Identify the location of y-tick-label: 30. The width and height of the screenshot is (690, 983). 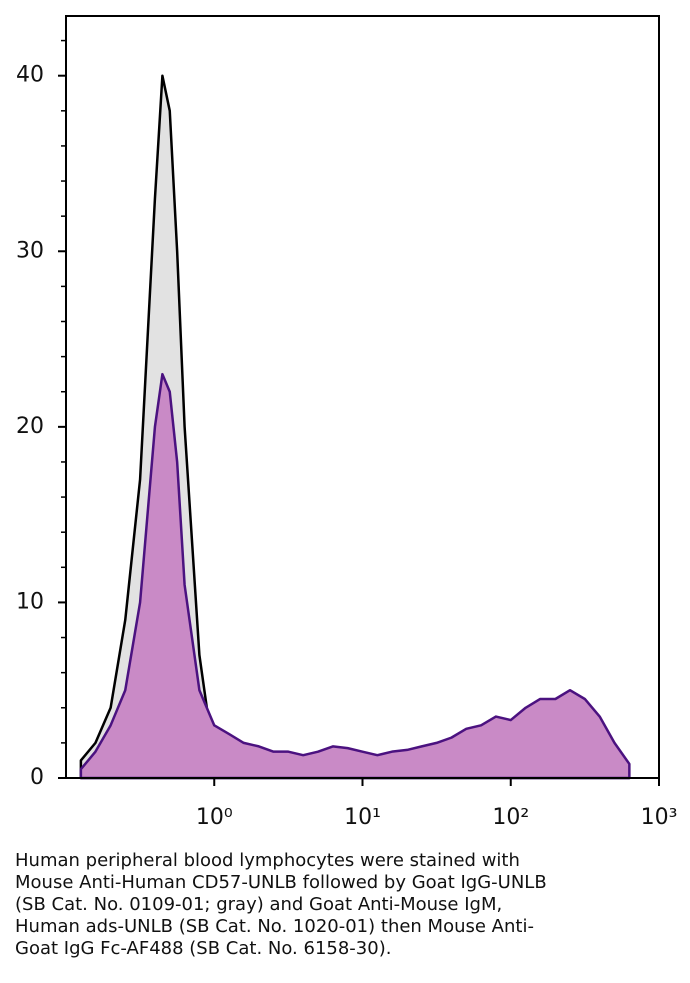
(30, 250).